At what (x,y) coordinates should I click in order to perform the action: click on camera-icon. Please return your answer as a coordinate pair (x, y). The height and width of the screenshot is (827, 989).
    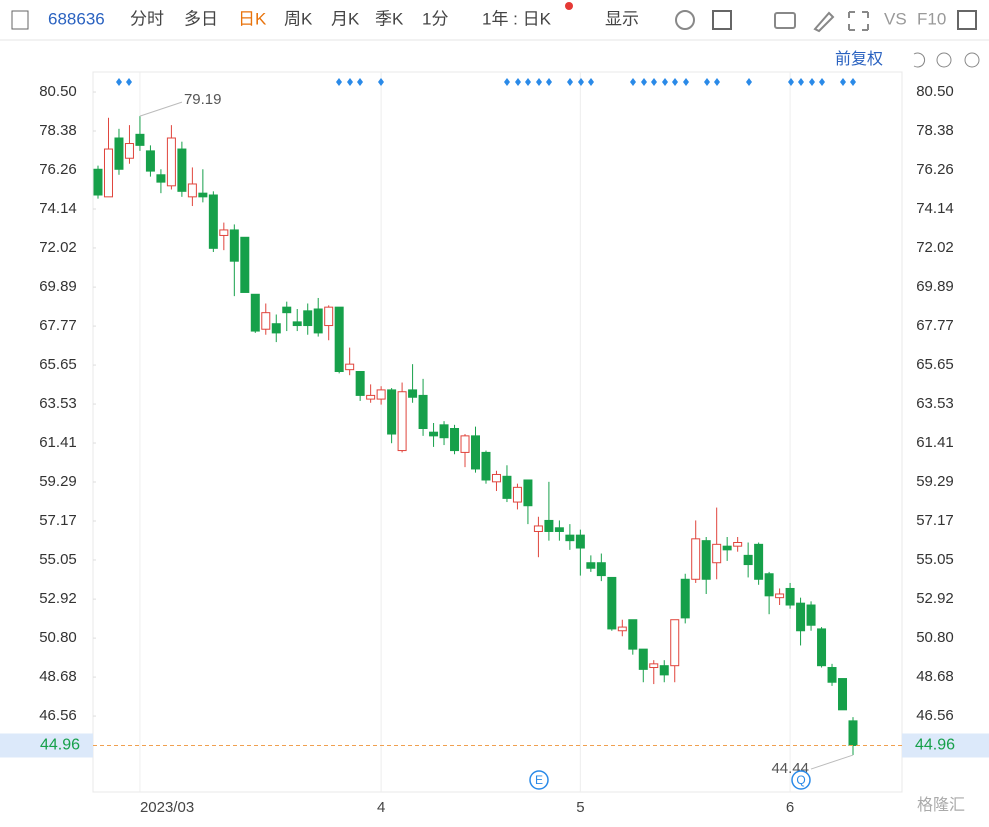
    Looking at the image, I should click on (785, 20).